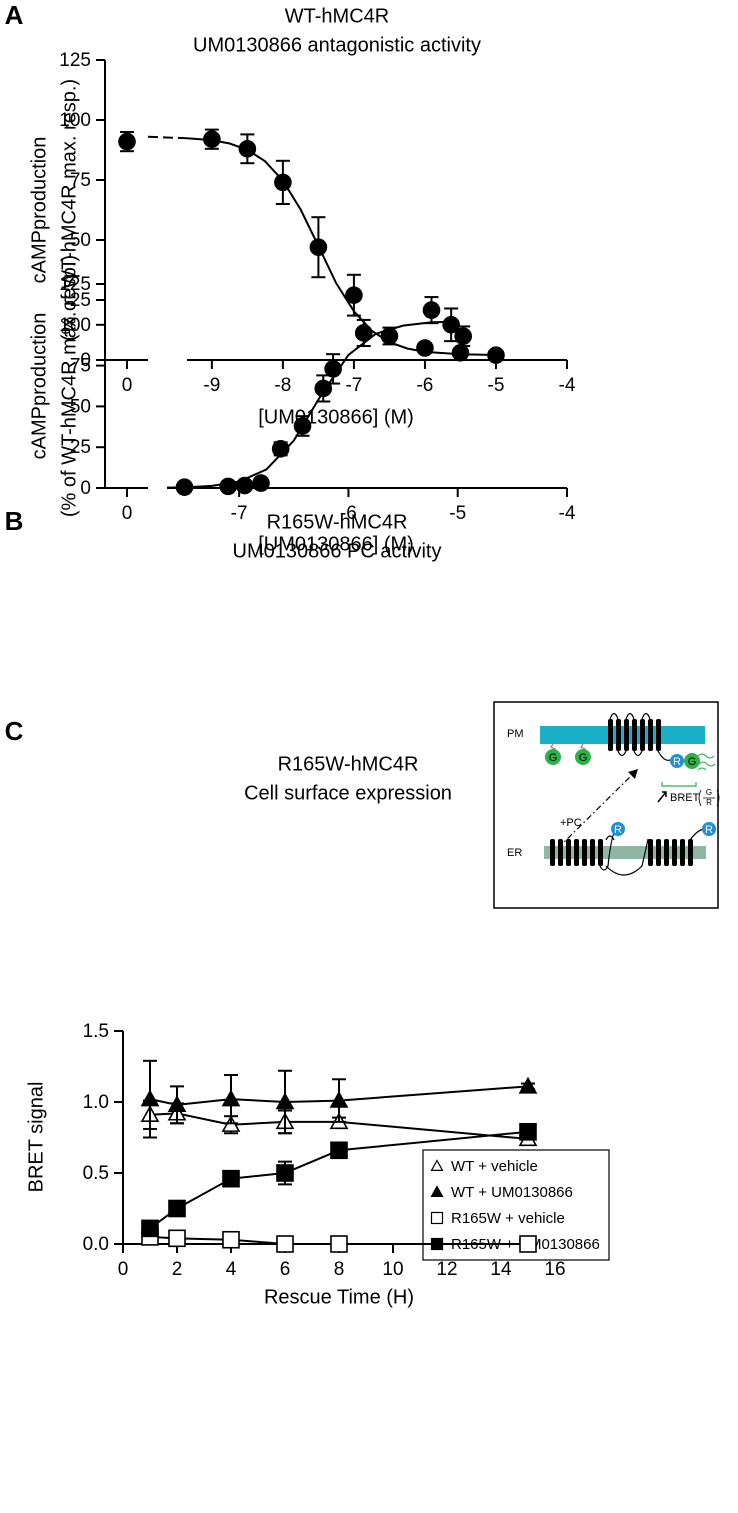  Describe the element at coordinates (348, 793) in the screenshot. I see `chart-title: Cell surface expression` at that location.